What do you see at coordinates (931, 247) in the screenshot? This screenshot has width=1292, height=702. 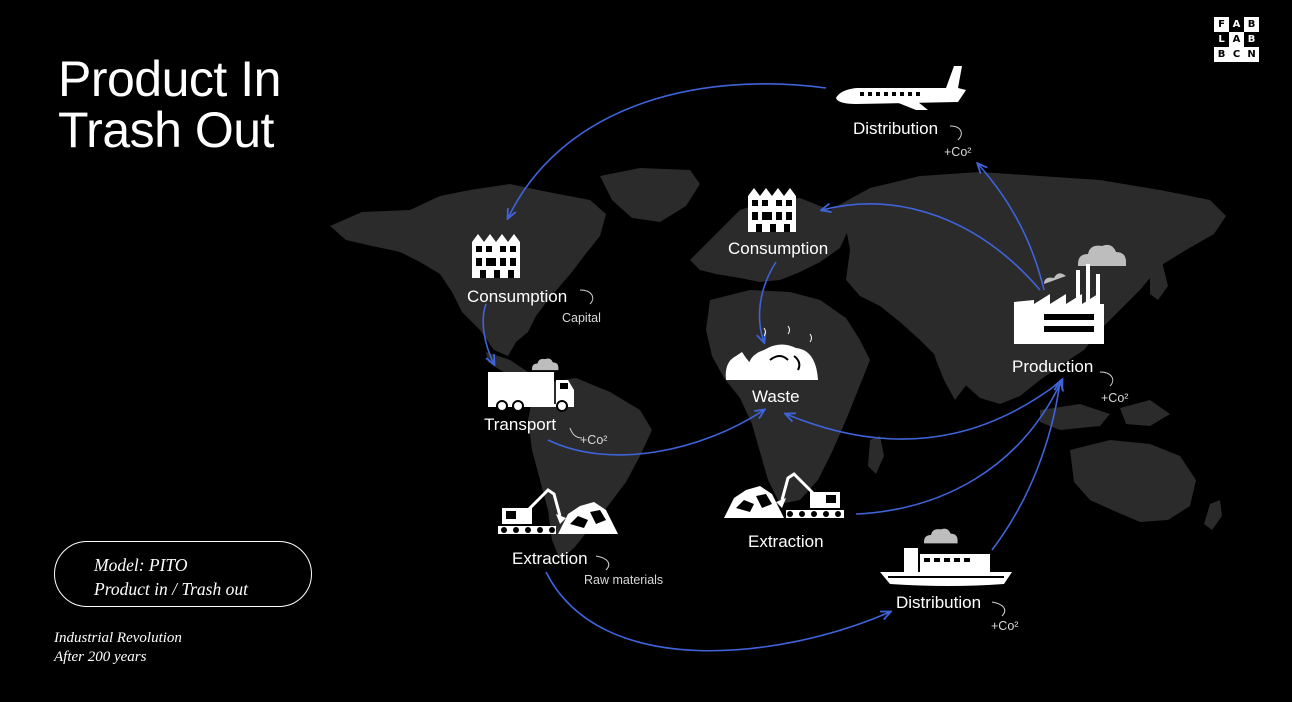 I see `arrow-production-to-consumption-europe` at bounding box center [931, 247].